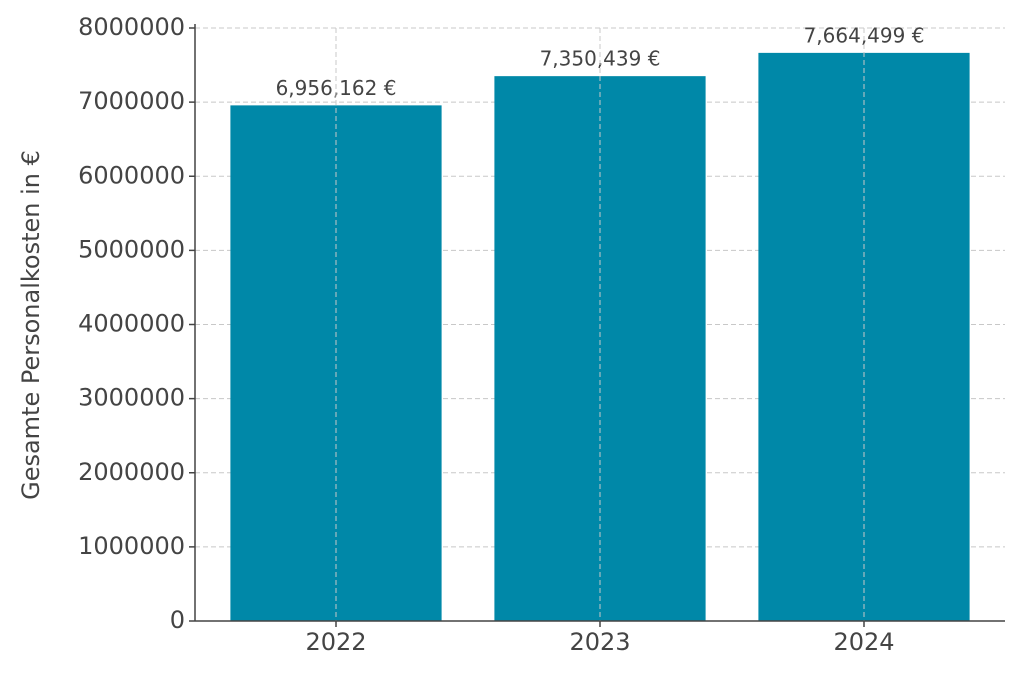  I want to click on y-tick-label: 2000000, so click(131, 472).